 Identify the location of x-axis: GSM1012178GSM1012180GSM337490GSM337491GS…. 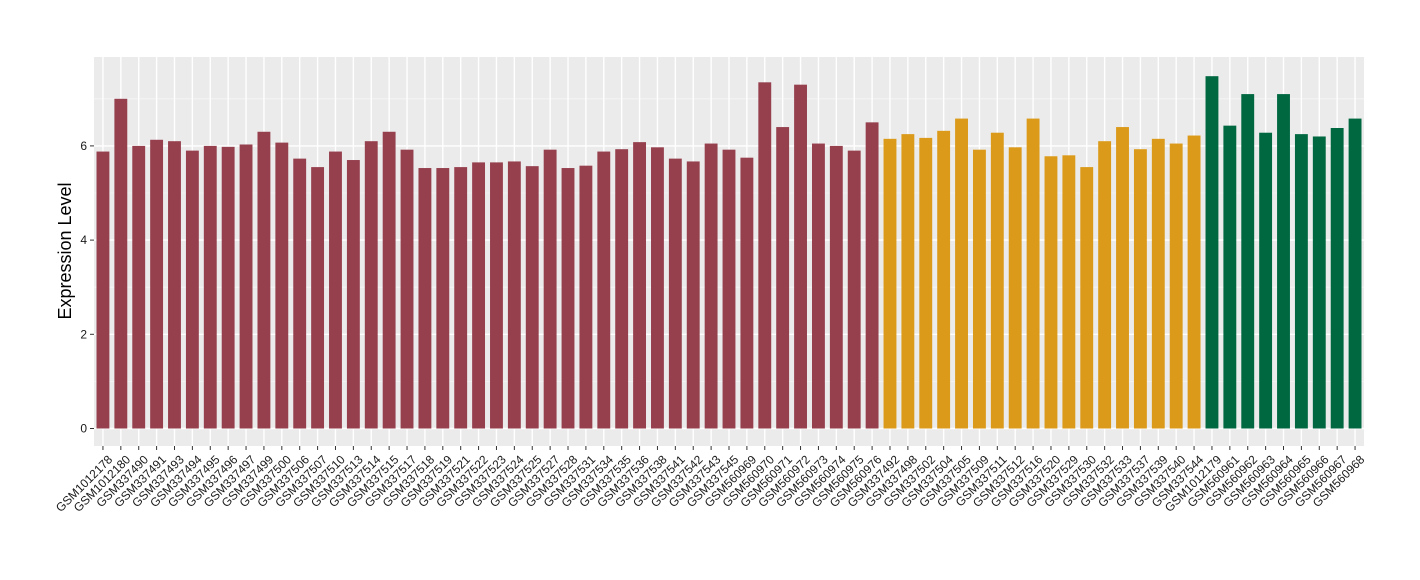
(710, 480).